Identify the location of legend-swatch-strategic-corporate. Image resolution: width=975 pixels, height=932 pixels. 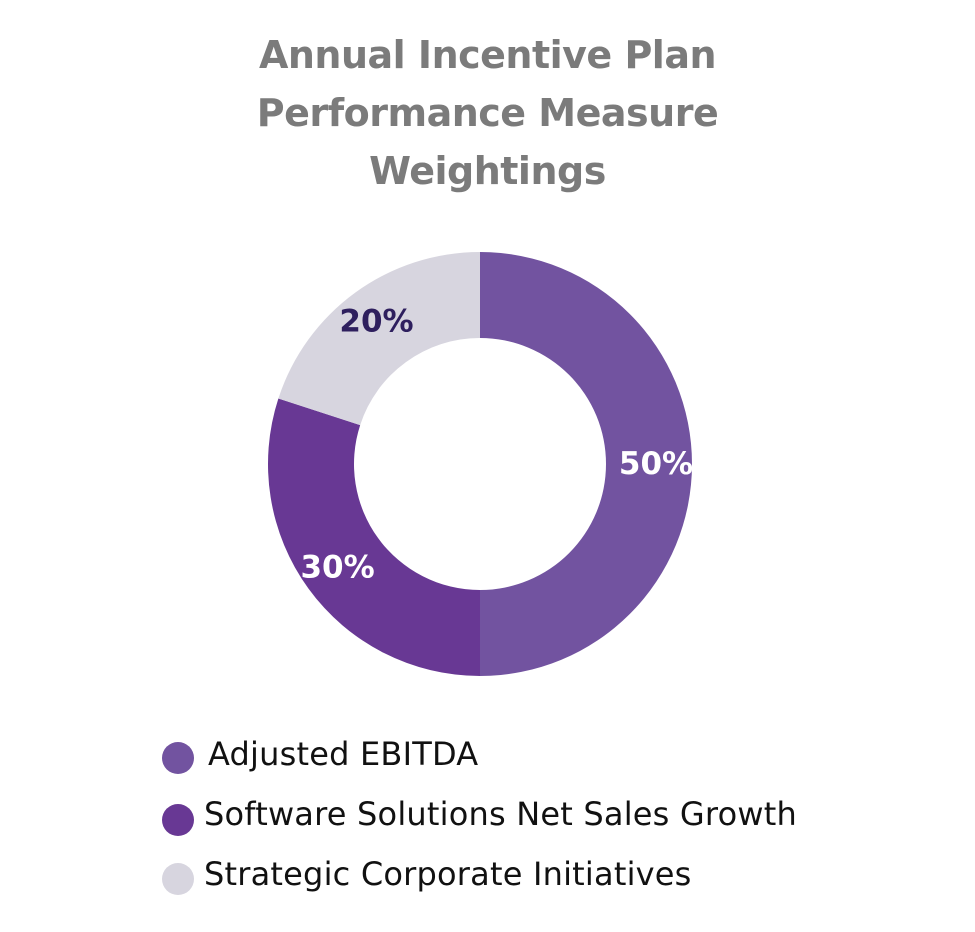
(178, 879).